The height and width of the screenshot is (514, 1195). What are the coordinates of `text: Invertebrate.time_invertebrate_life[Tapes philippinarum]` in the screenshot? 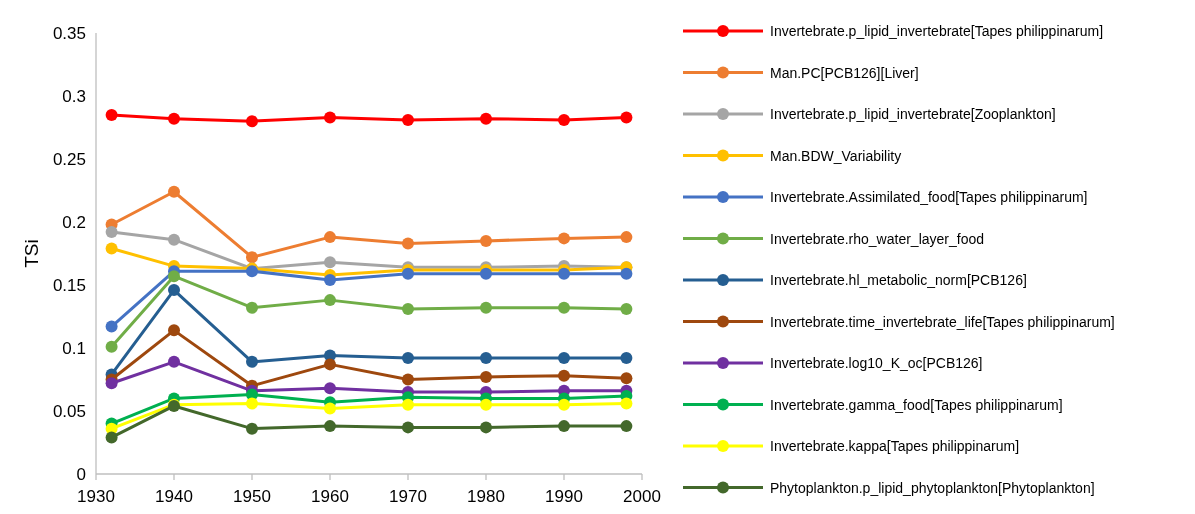 It's located at (942, 321).